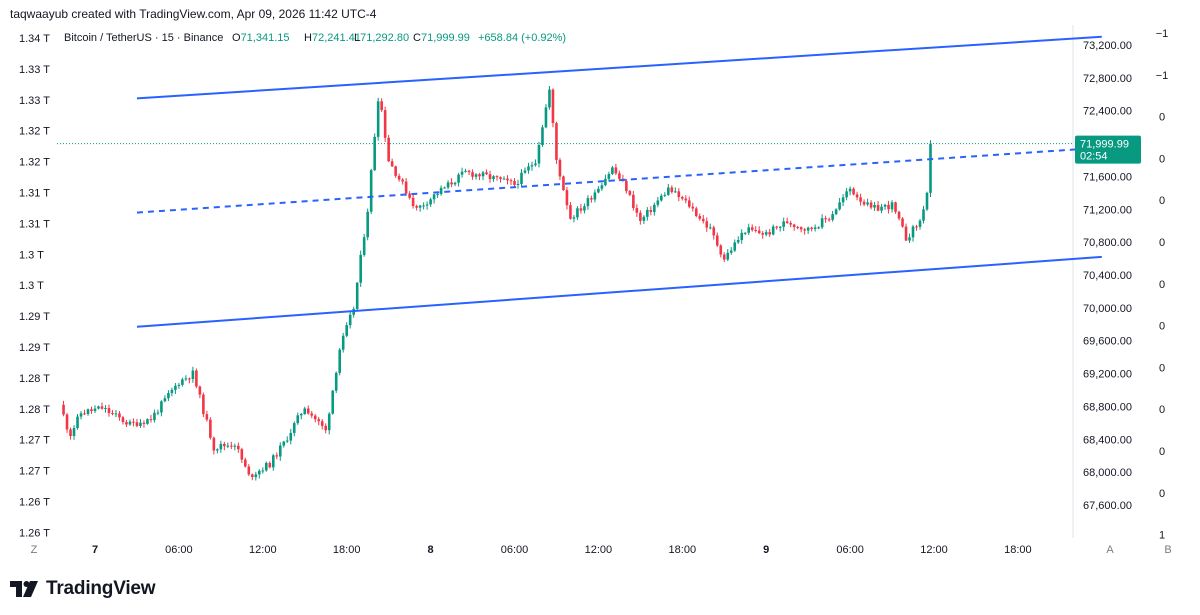 The height and width of the screenshot is (615, 1200). What do you see at coordinates (522, 38) in the screenshot?
I see `legend-change: +658.84 (+0.92%)` at bounding box center [522, 38].